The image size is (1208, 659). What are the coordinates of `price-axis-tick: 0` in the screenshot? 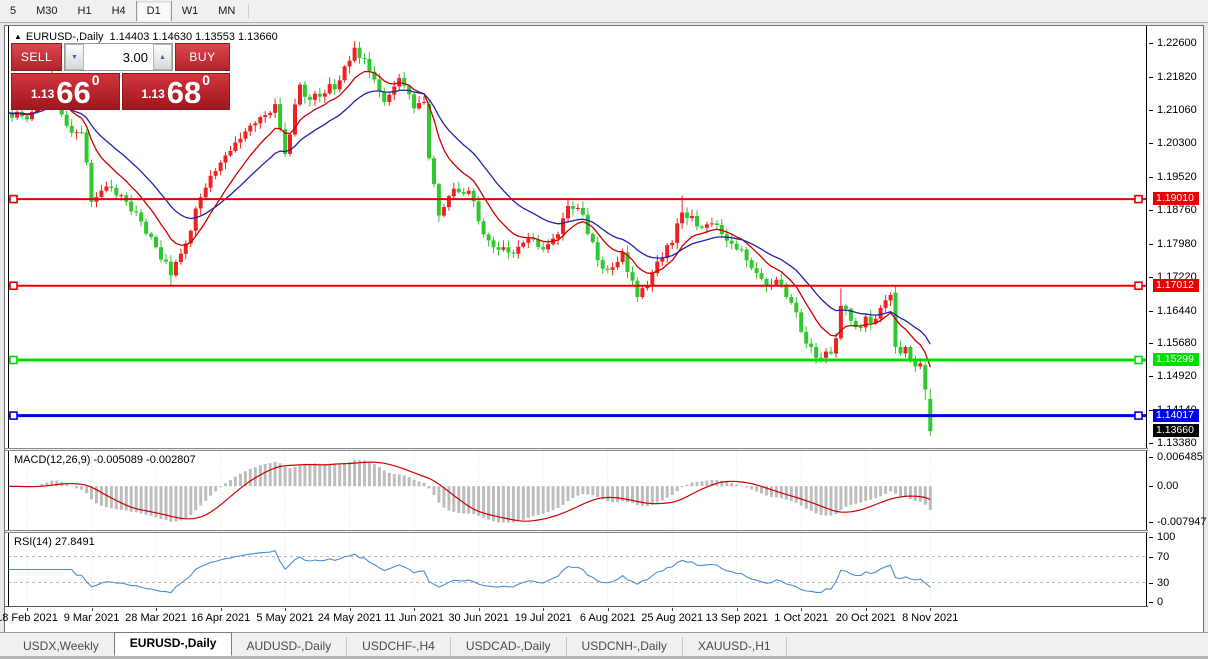 It's located at (1175, 602).